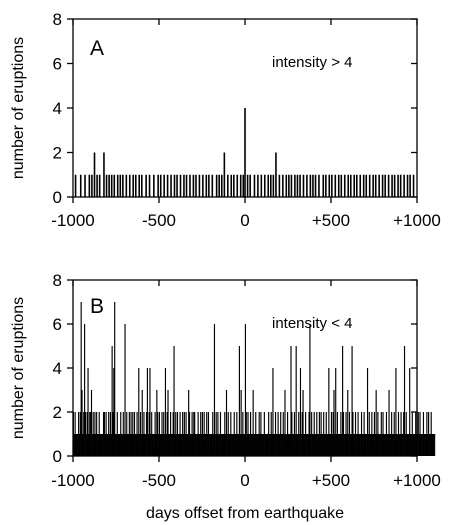 Image resolution: width=460 pixels, height=525 pixels. Describe the element at coordinates (97, 48) in the screenshot. I see `panel-letter: A` at that location.